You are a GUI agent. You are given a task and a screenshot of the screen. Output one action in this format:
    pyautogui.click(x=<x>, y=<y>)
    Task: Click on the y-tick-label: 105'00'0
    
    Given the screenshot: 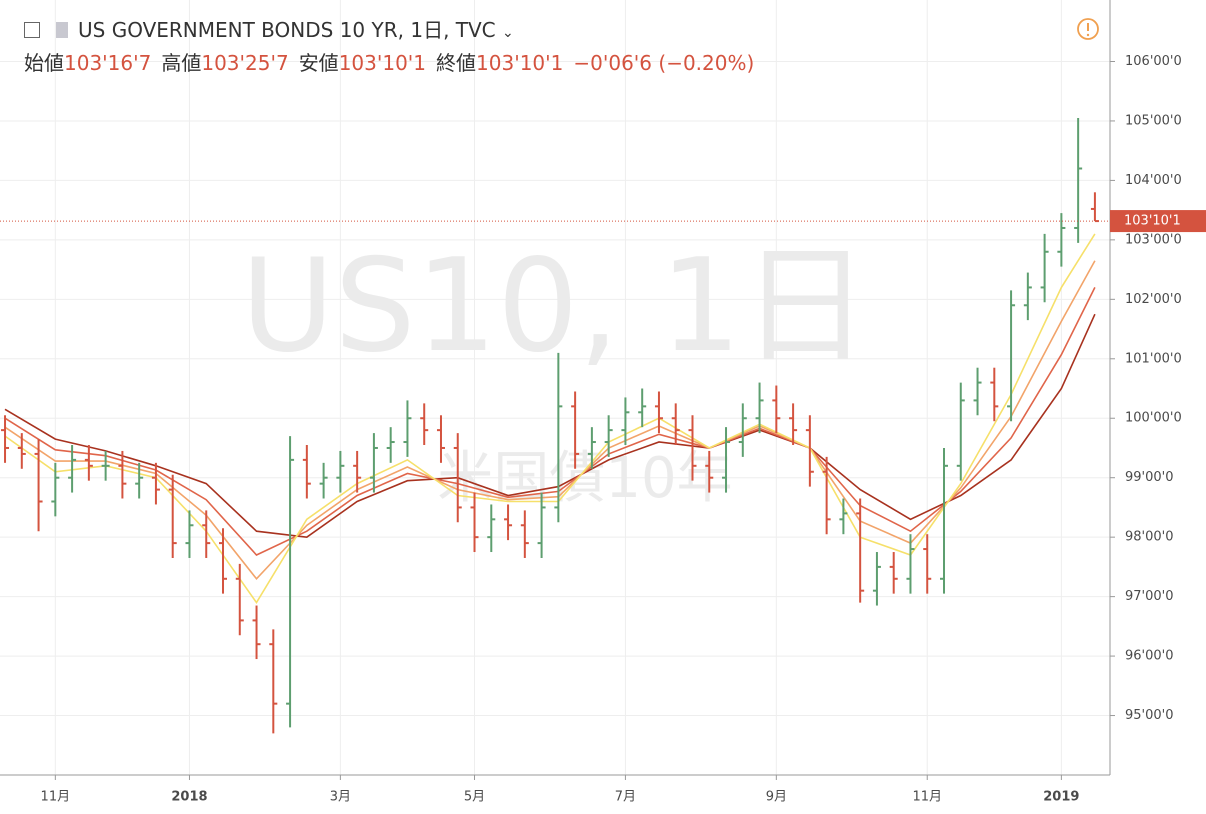 What is the action you would take?
    pyautogui.click(x=1153, y=120)
    